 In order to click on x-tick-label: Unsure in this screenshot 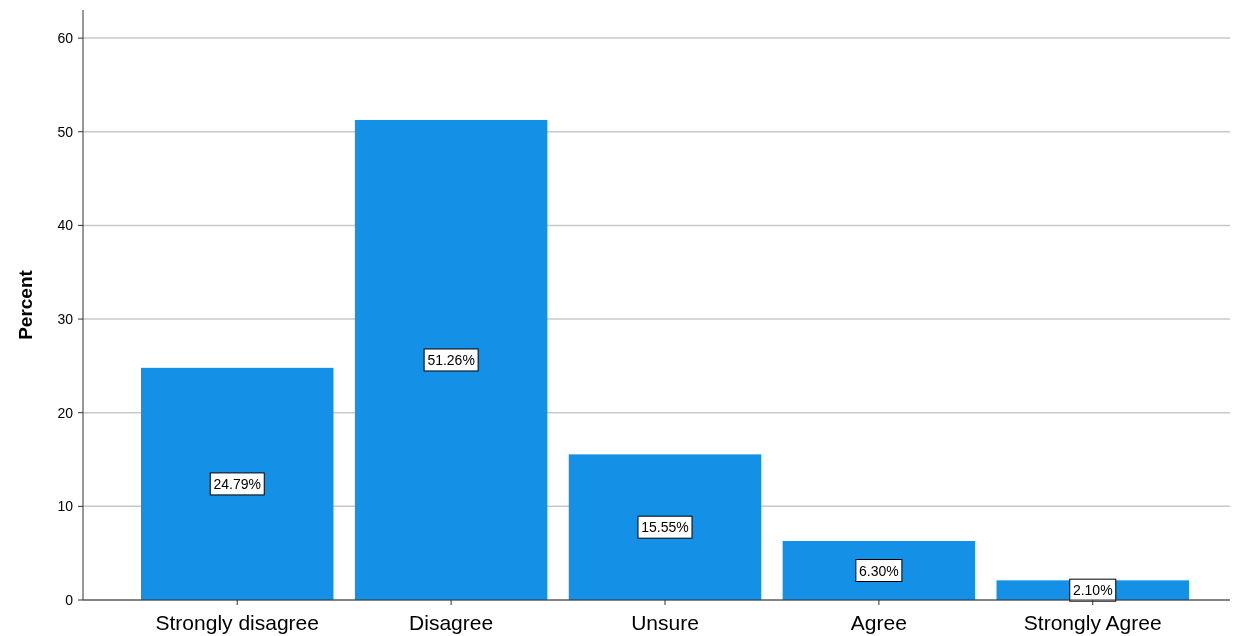, I will do `click(665, 622)`.